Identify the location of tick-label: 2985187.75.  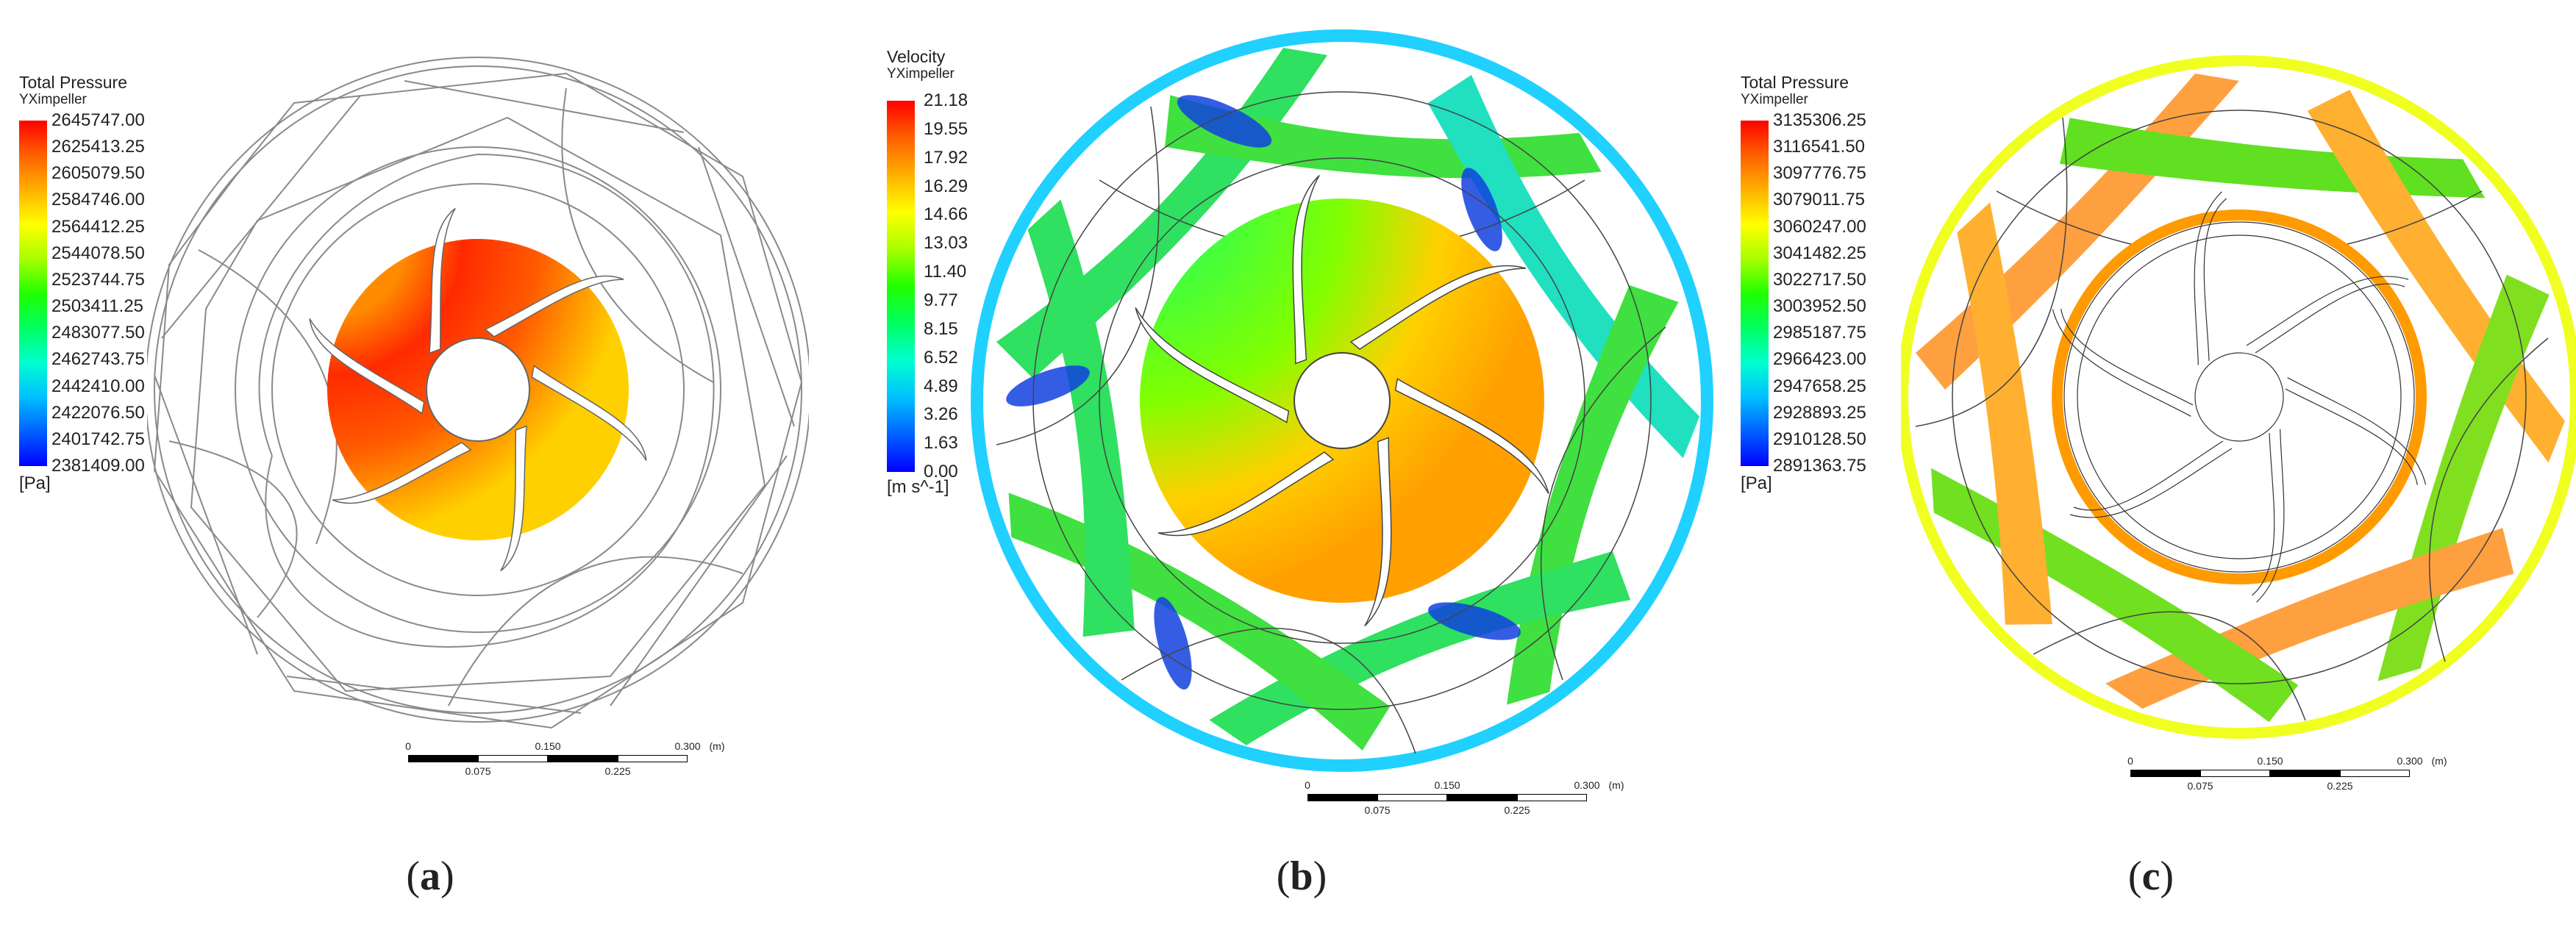
(1820, 333).